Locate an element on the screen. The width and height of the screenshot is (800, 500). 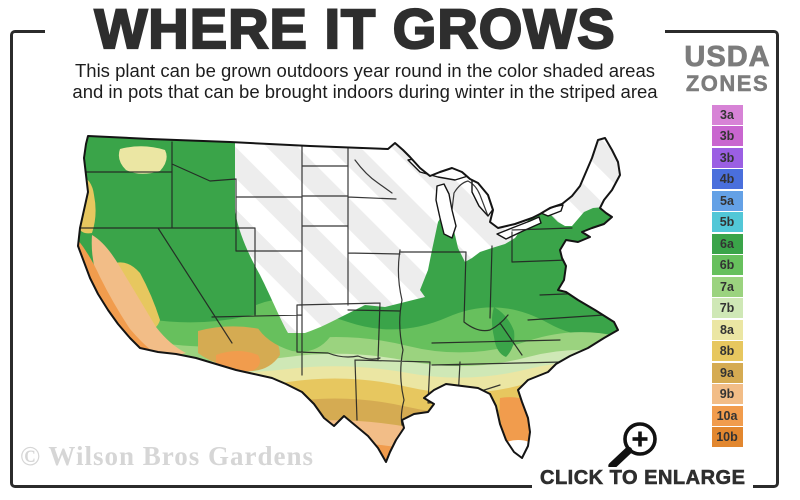
usda-zones-heading: USDA ZONES is located at coordinates (727, 69).